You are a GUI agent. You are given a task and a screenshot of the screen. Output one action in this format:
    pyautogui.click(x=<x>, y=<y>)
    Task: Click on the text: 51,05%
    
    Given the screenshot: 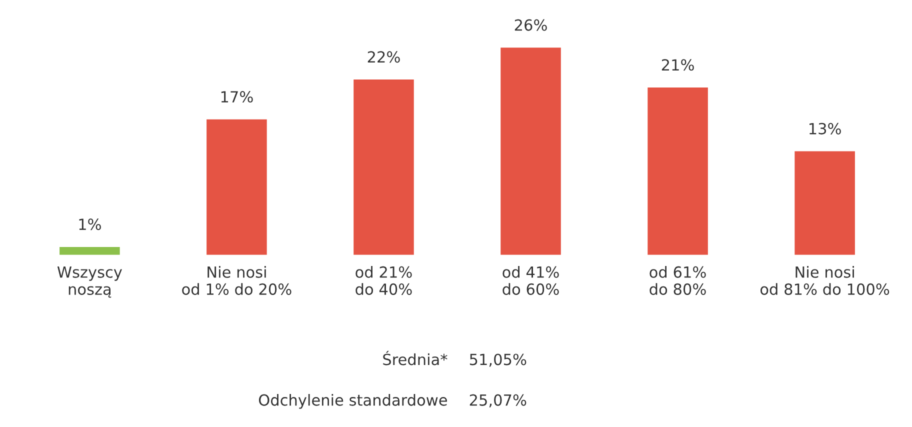 What is the action you would take?
    pyautogui.click(x=498, y=360)
    